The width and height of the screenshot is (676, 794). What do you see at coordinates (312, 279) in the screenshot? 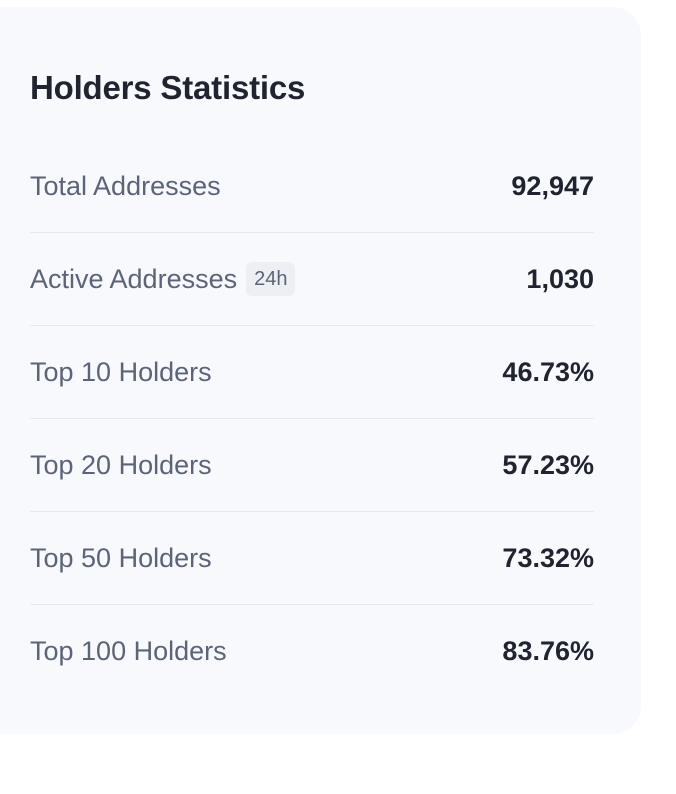
I see `stat-row-active-addresses: Active Addresses 24h 1,030` at bounding box center [312, 279].